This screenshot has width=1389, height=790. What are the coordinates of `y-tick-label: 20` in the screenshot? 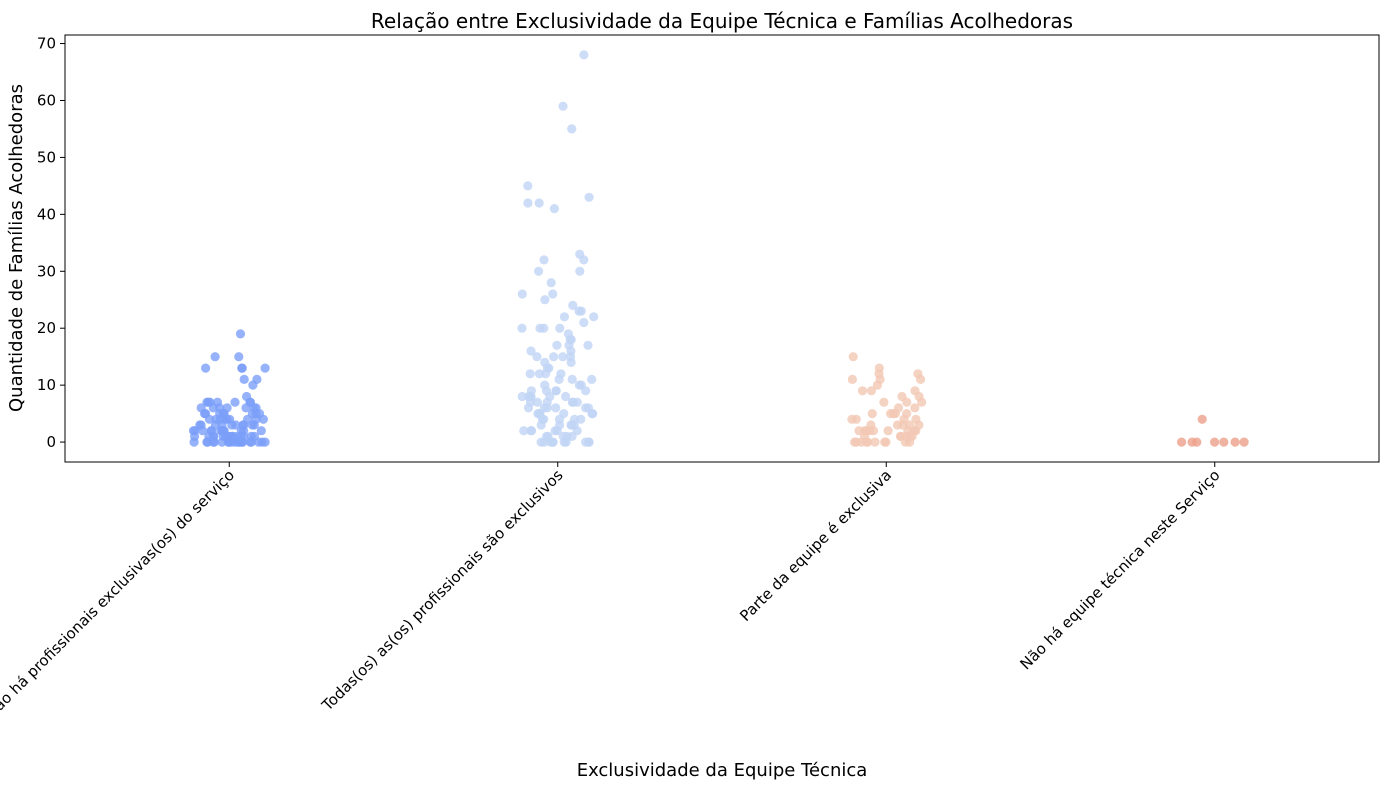 It's located at (46, 328).